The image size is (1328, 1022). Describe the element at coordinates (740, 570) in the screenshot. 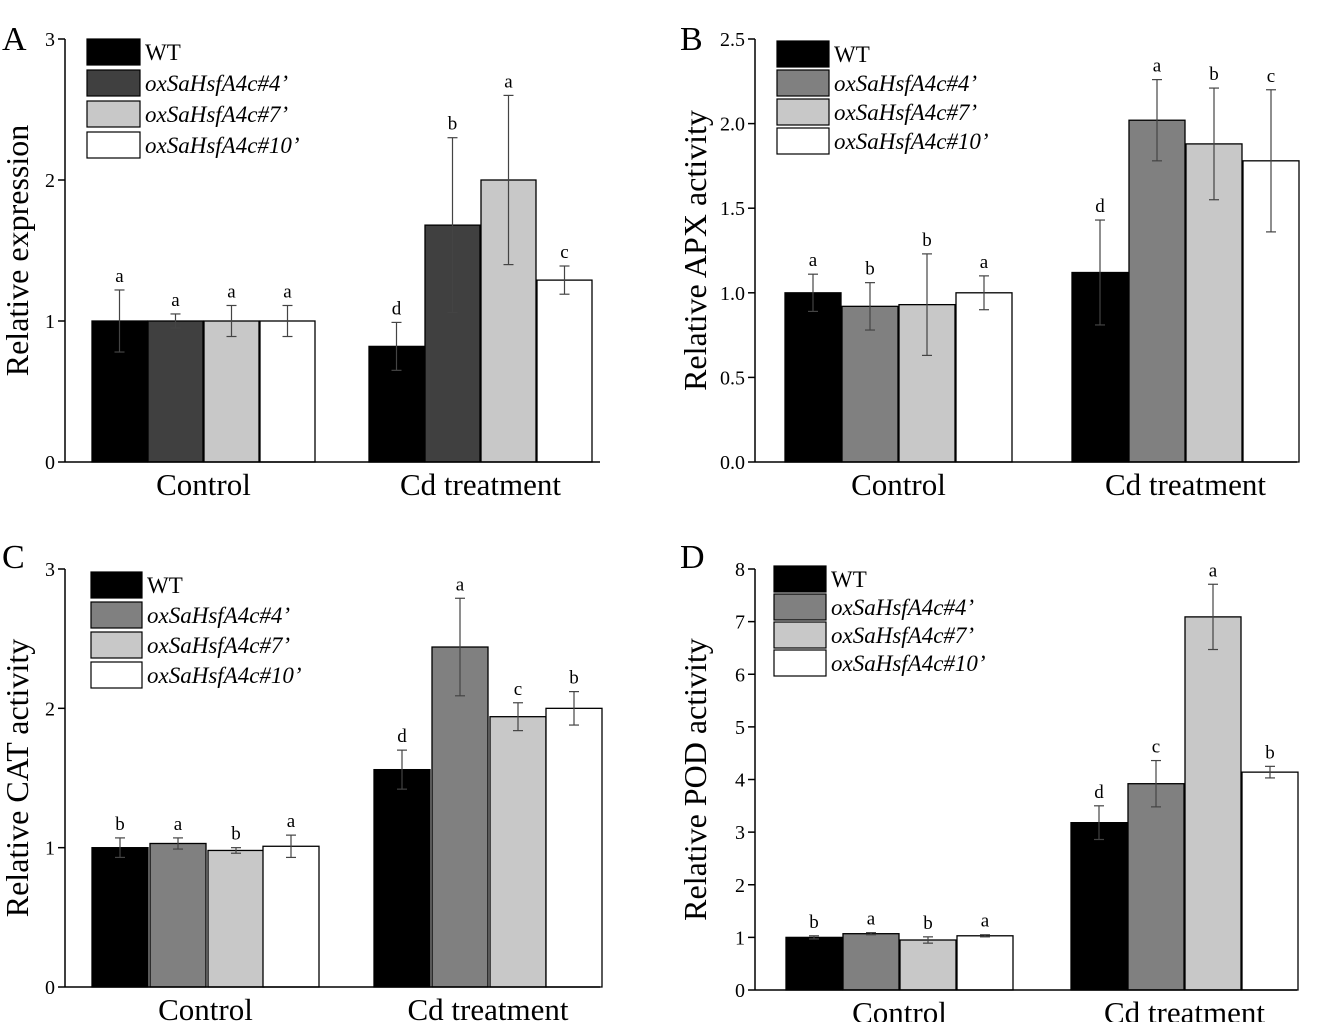

I see `y-tick-label: 8` at that location.